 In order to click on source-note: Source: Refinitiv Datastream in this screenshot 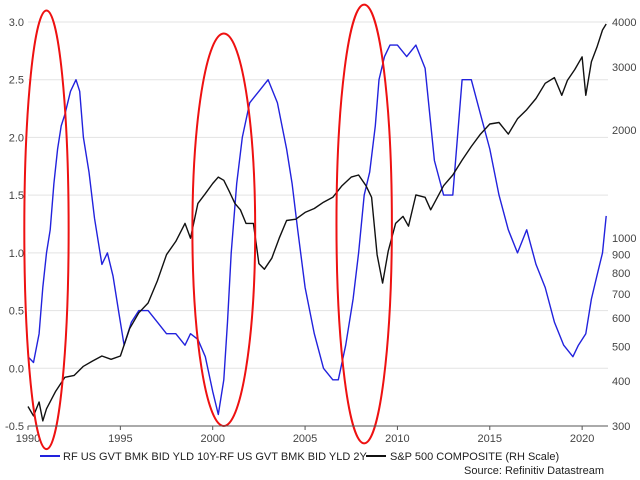, I will do `click(534, 471)`.